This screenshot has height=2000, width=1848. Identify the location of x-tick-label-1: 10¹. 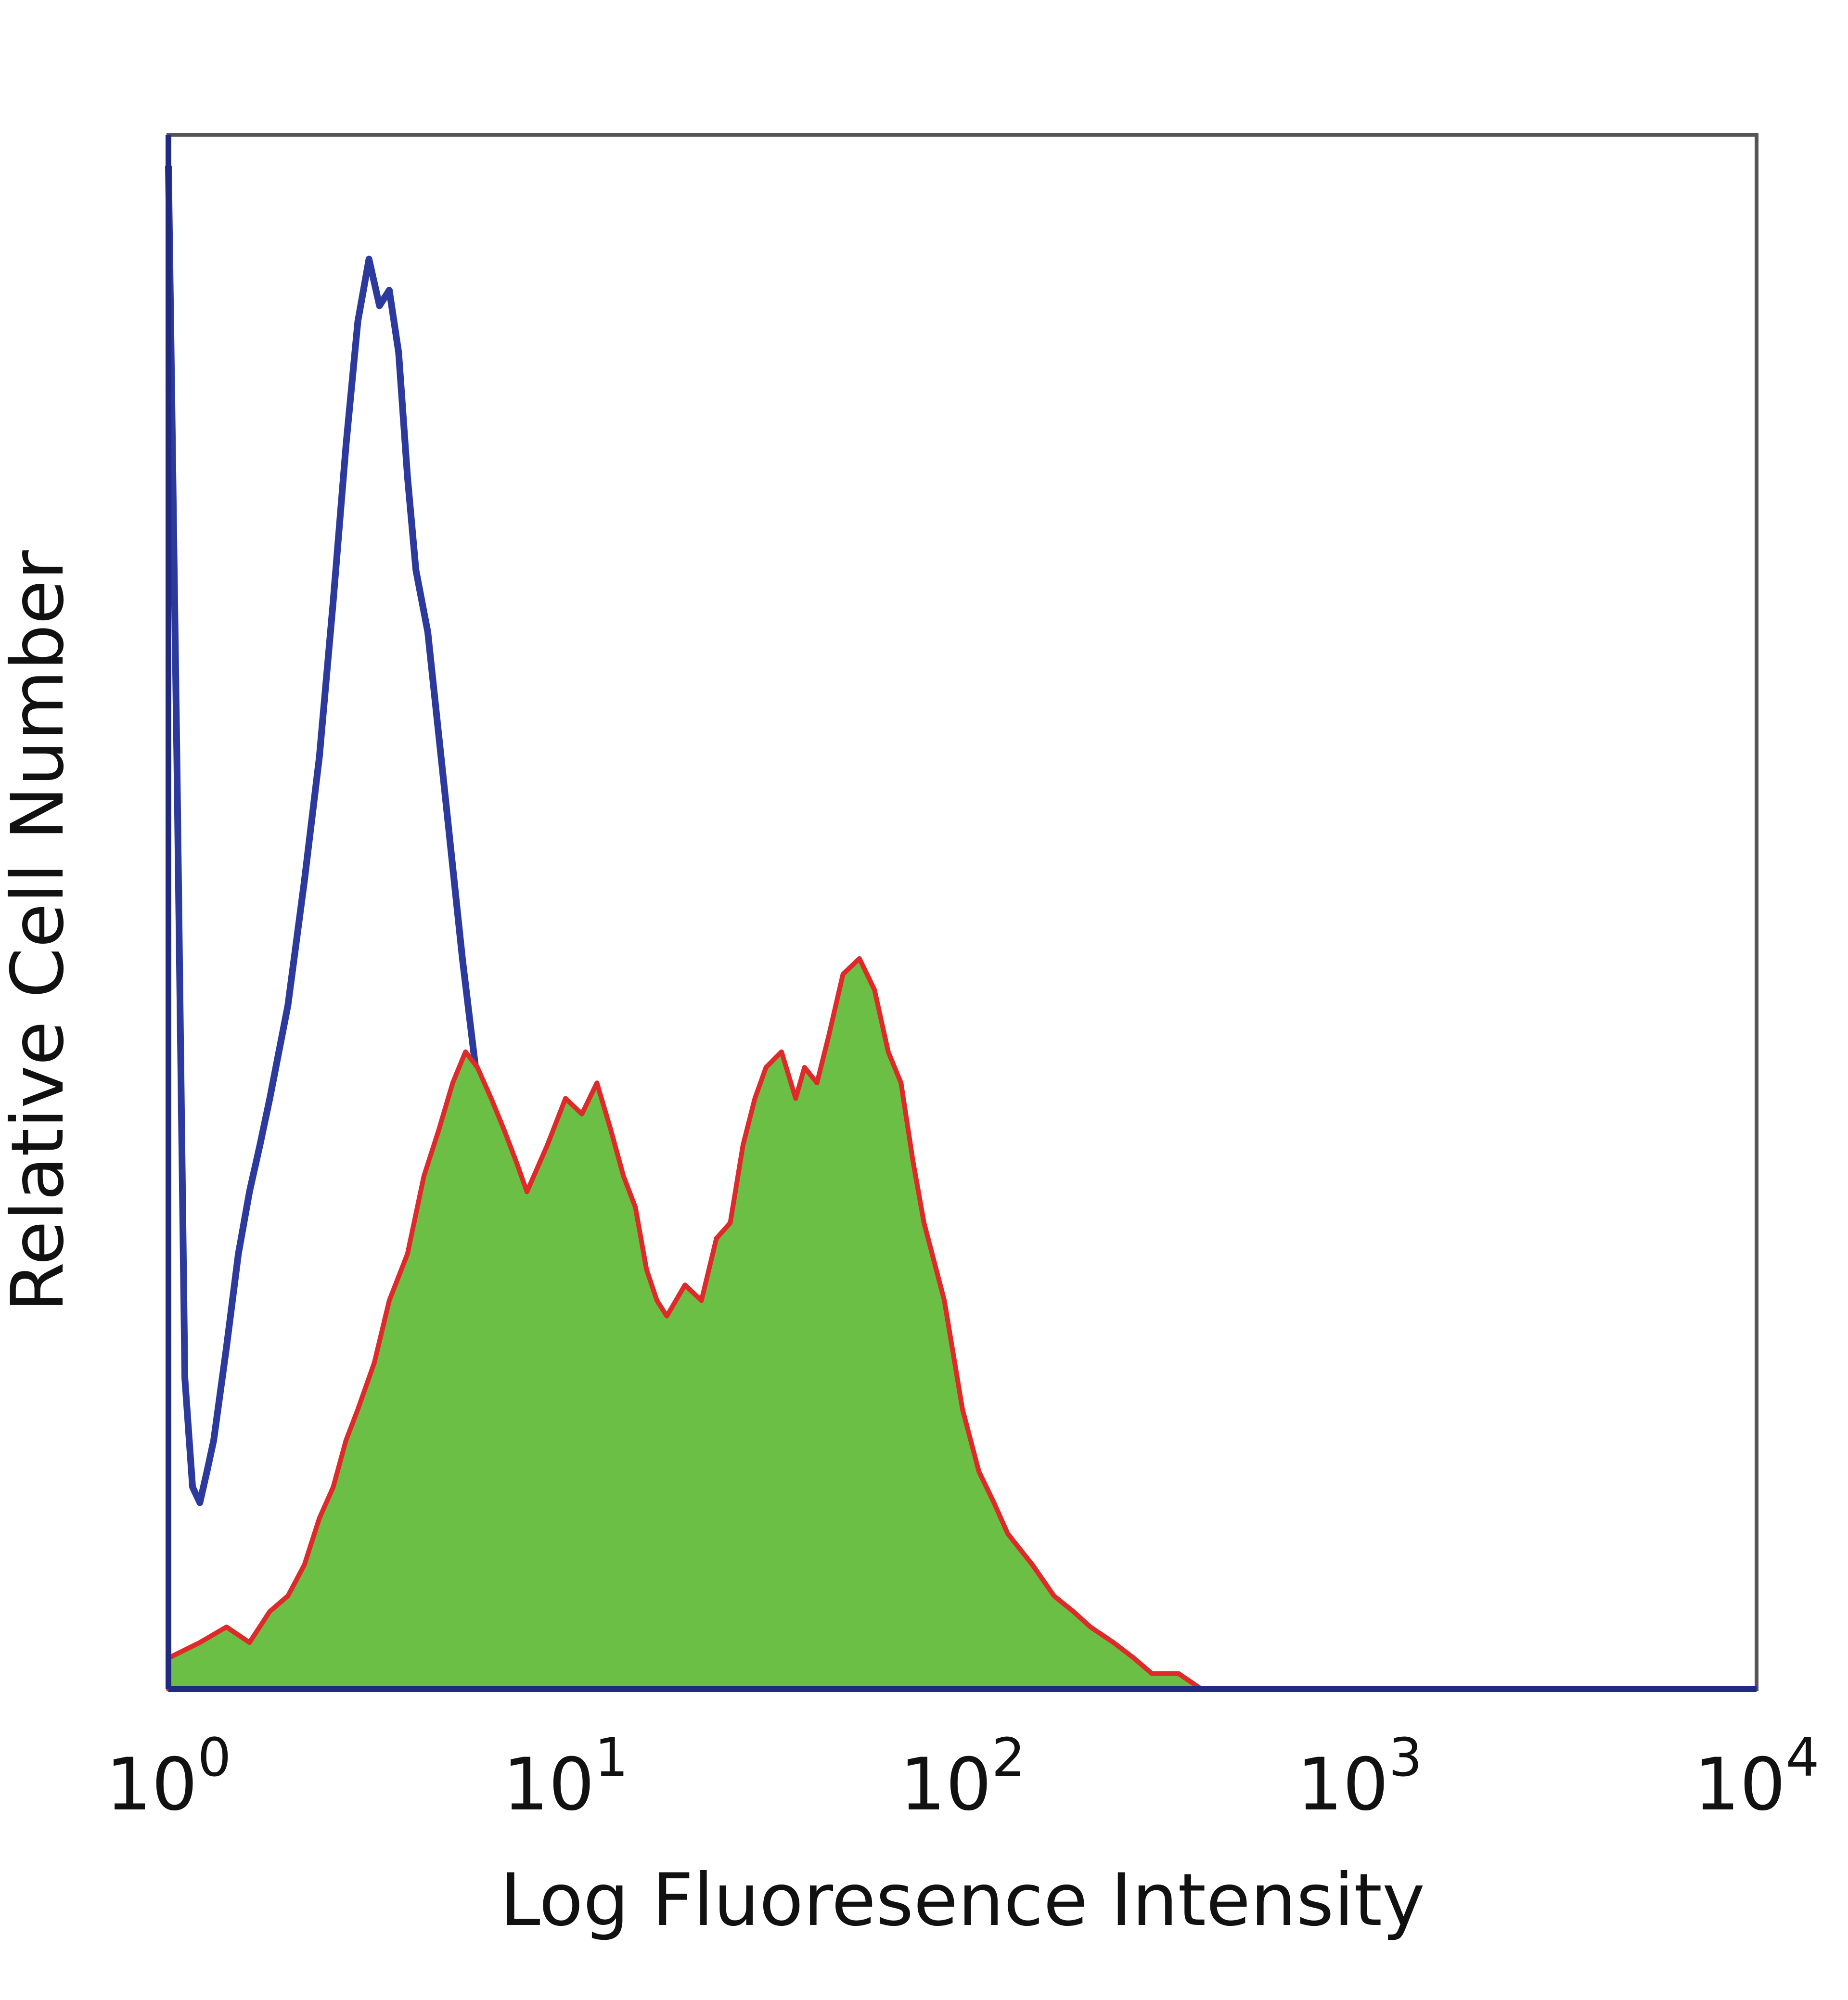
(566, 1777).